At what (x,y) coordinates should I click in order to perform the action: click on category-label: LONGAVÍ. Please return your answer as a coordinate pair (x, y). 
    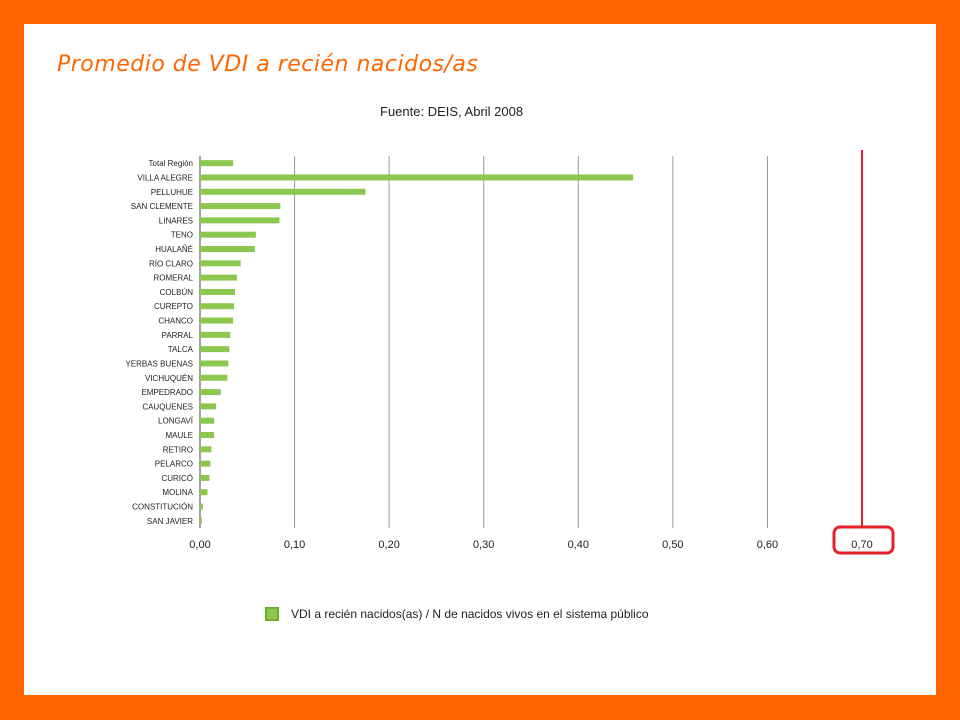
    Looking at the image, I should click on (176, 421).